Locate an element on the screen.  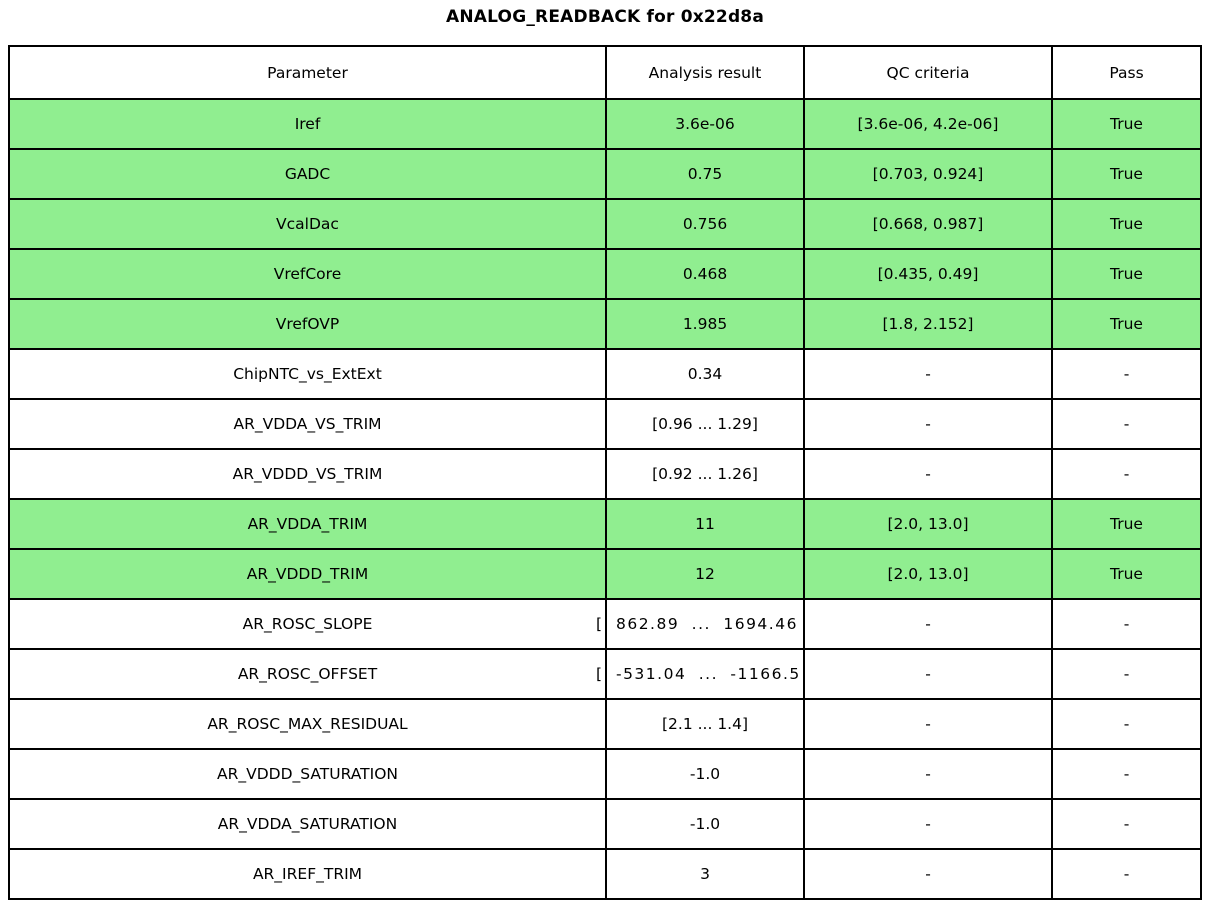
analysis-result-value: 0.34 is located at coordinates (705, 374).